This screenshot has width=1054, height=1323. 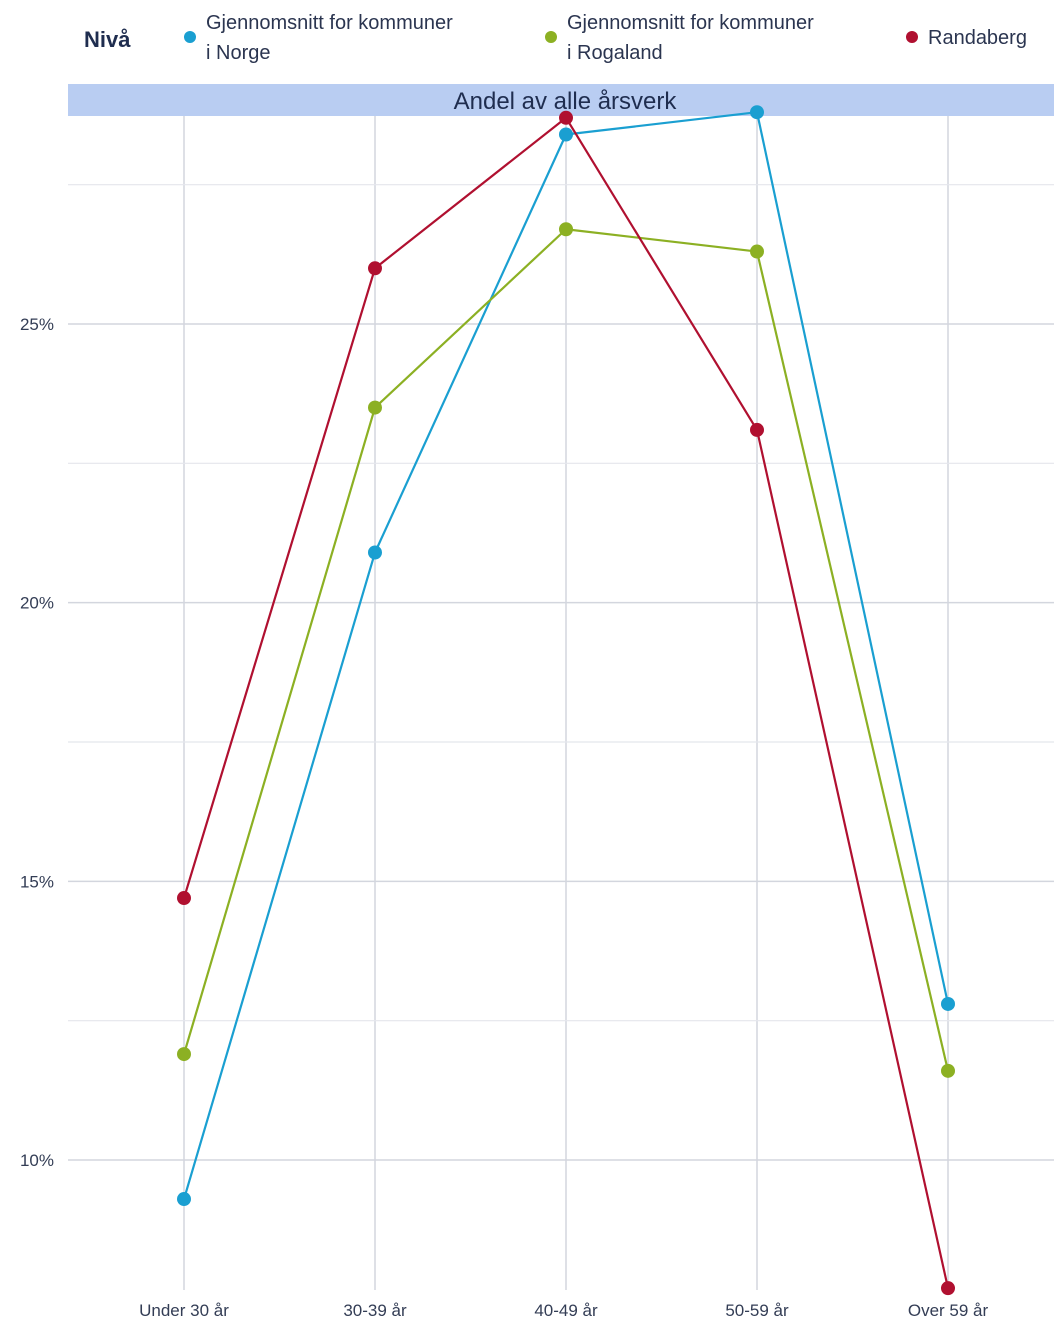 I want to click on legend-item-norge: Gjennomsnitt for kommuner i Norge, so click(x=318, y=38).